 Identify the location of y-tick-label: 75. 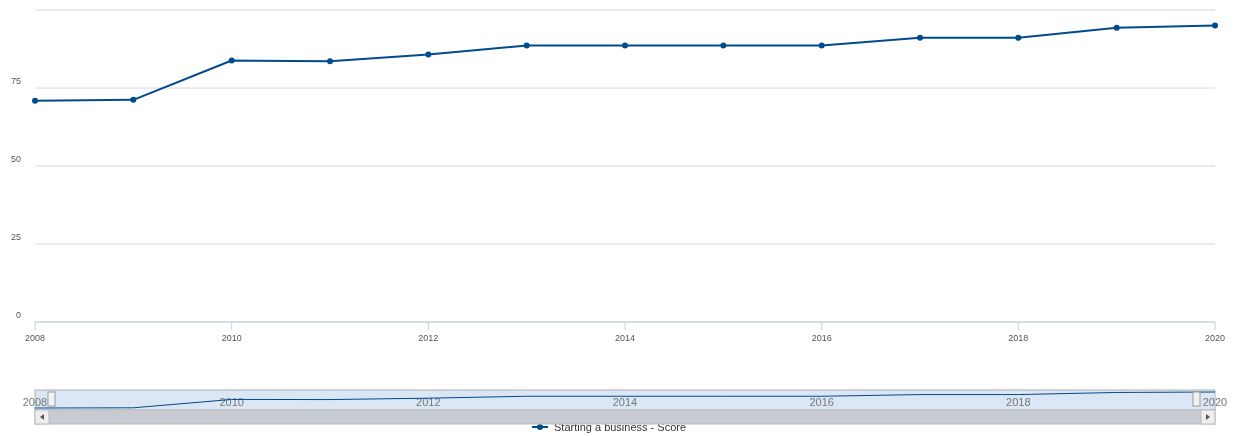
(15, 81).